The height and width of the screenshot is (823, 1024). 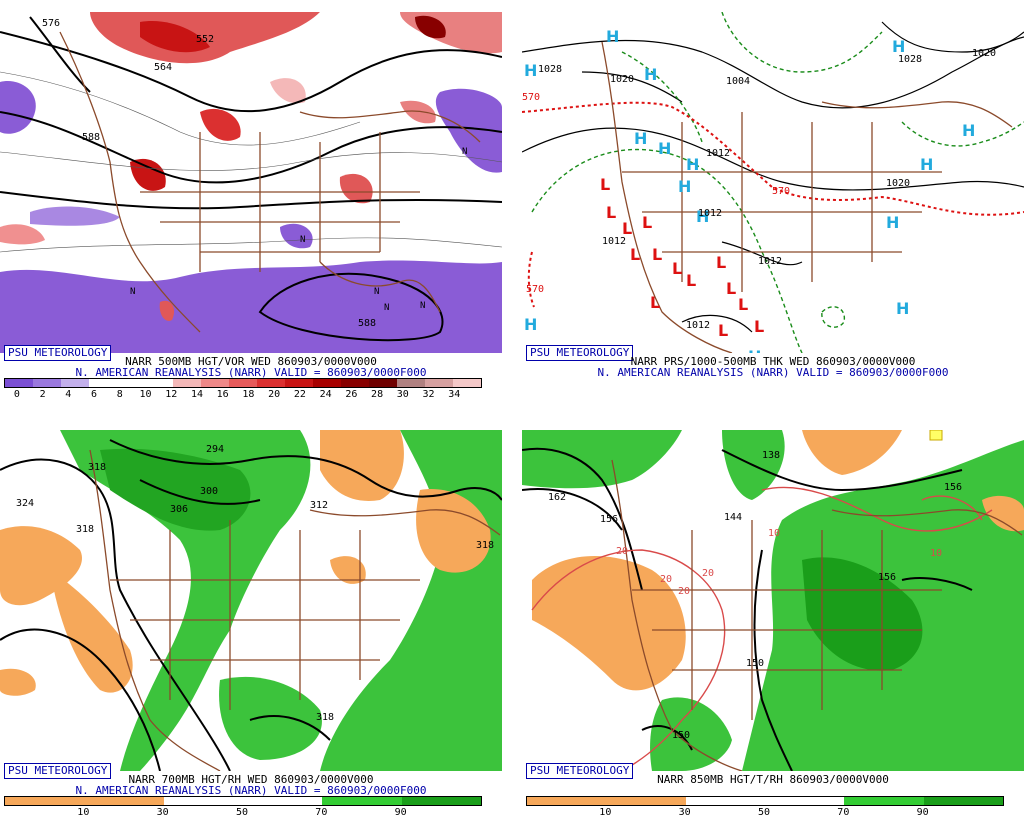 I want to click on contour-label: 324, so click(x=25, y=503).